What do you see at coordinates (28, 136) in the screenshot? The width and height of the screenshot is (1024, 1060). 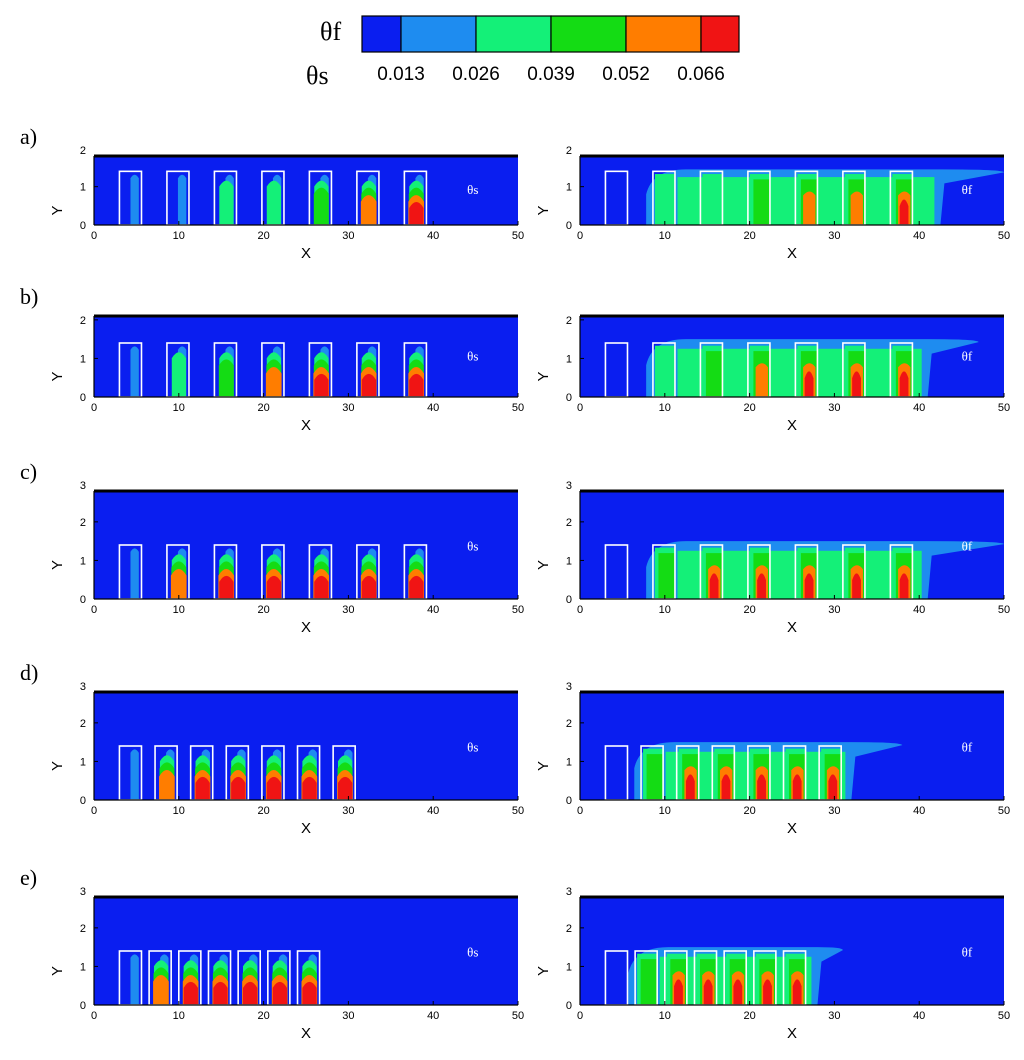 I see `row-label: a)` at bounding box center [28, 136].